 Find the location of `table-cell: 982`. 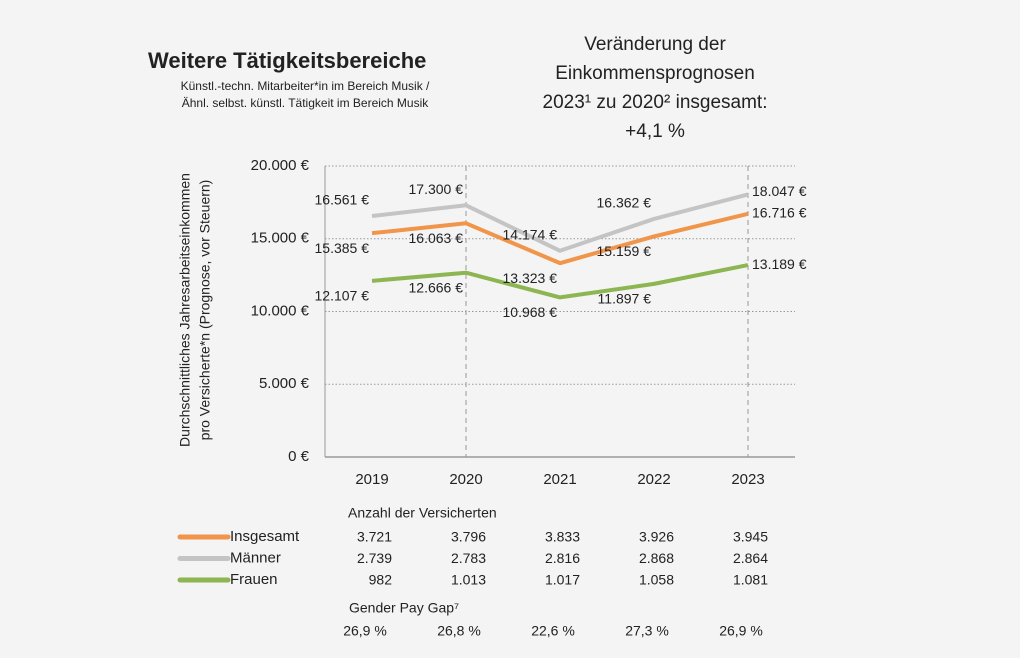

table-cell: 982 is located at coordinates (381, 580).